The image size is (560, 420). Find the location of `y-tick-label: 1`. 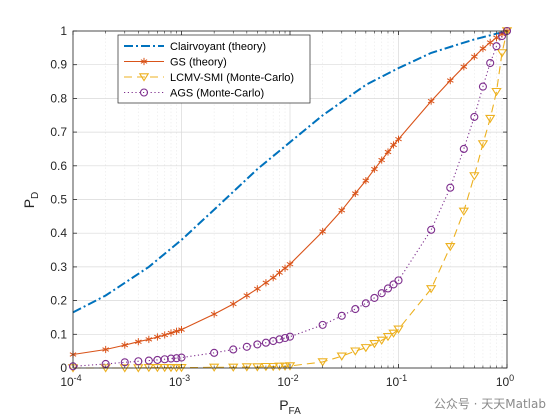

y-tick-label: 1 is located at coordinates (63, 31).